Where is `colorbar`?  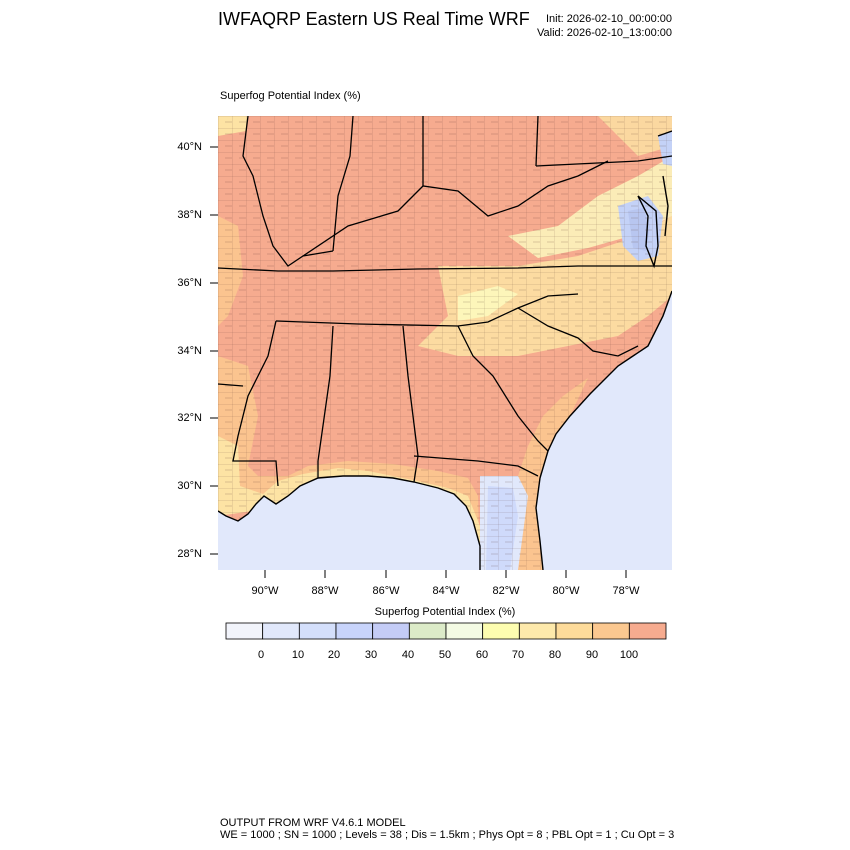
colorbar is located at coordinates (446, 631).